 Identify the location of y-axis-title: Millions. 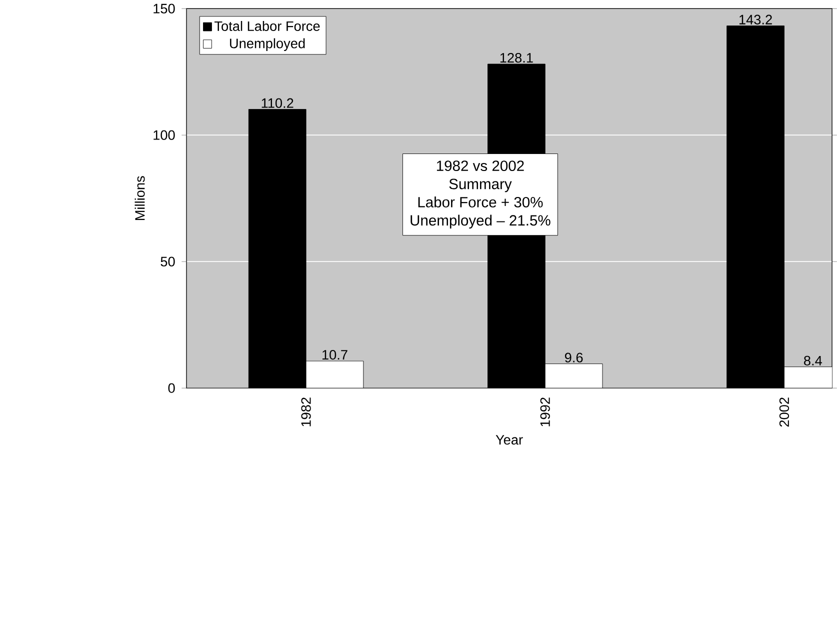
(139, 198).